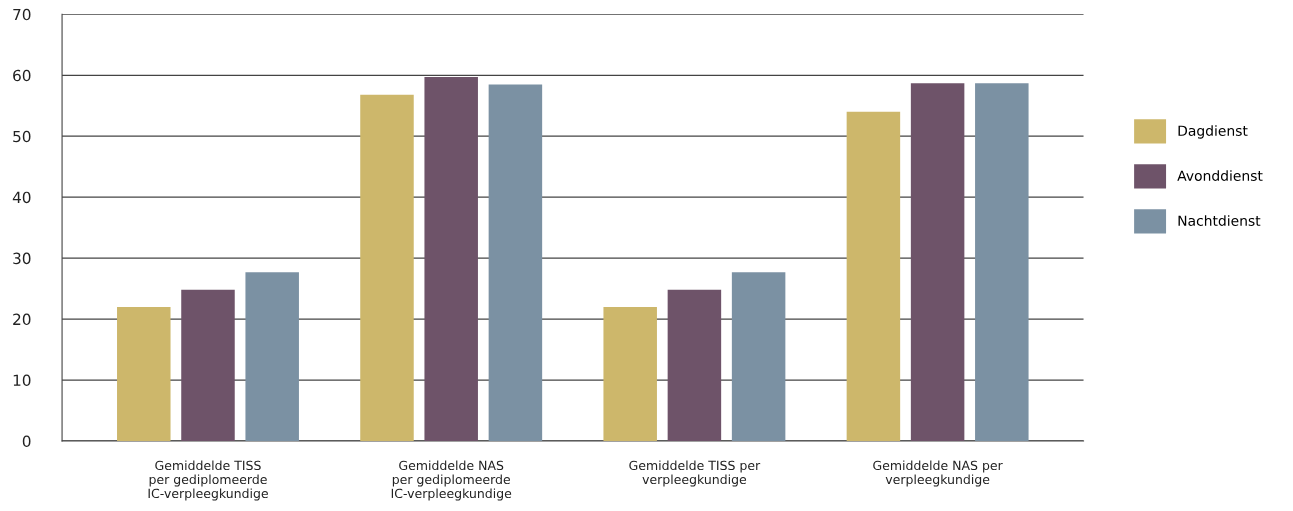  Describe the element at coordinates (938, 473) in the screenshot. I see `x-tick-label: Gemiddelde NAS per verpleegkundige` at that location.